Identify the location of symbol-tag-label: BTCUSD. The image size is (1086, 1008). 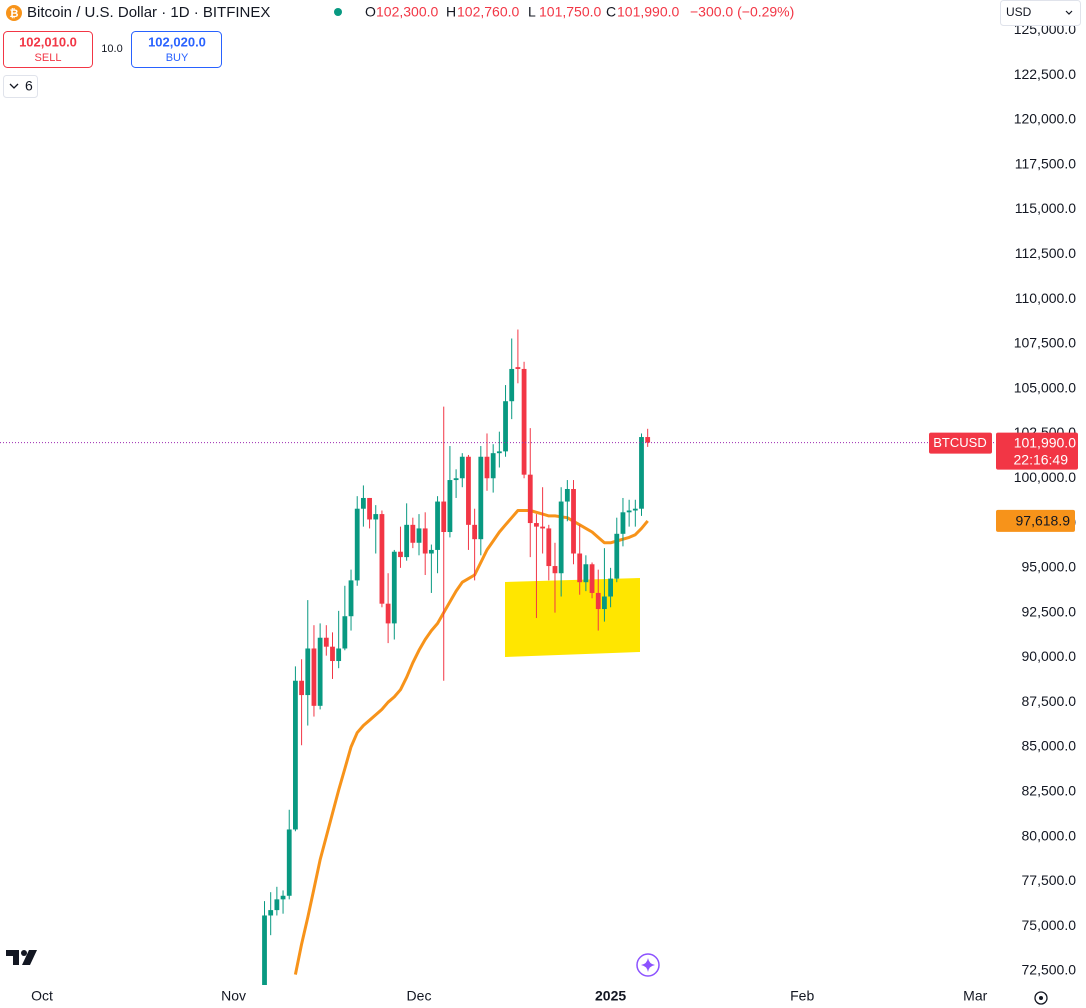
(959, 442).